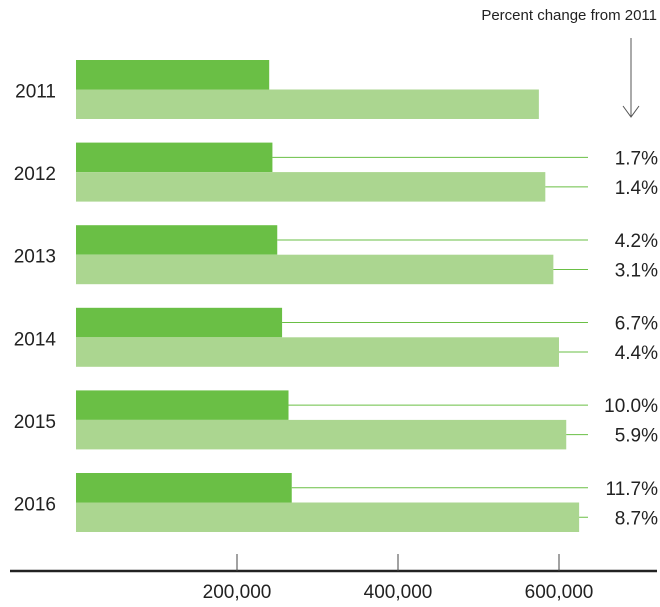 Image resolution: width=660 pixels, height=607 pixels. What do you see at coordinates (559, 592) in the screenshot?
I see `x-tick-label: 600,000` at bounding box center [559, 592].